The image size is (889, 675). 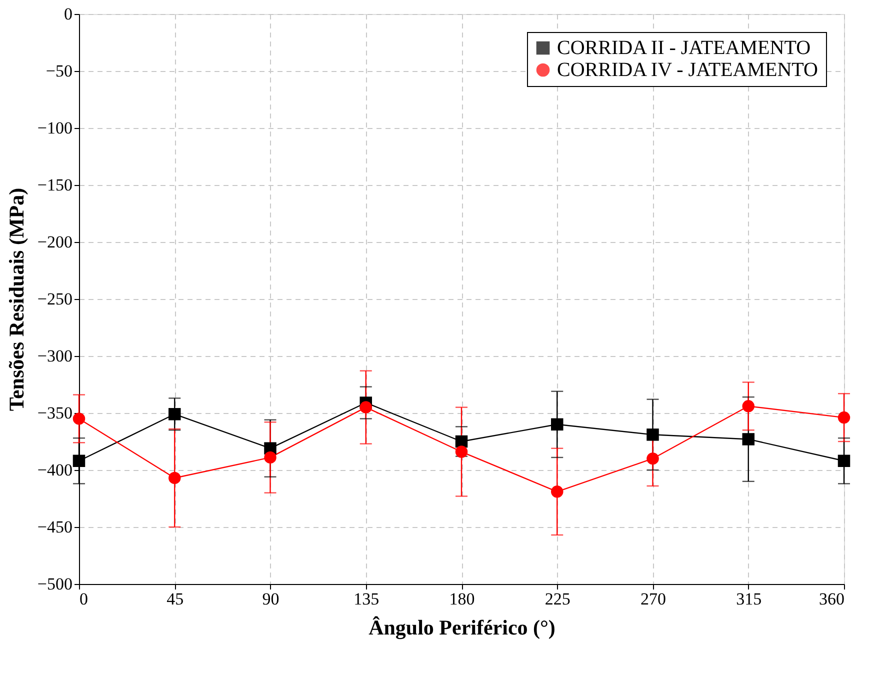 I want to click on x-tick-label: 45, so click(x=175, y=599).